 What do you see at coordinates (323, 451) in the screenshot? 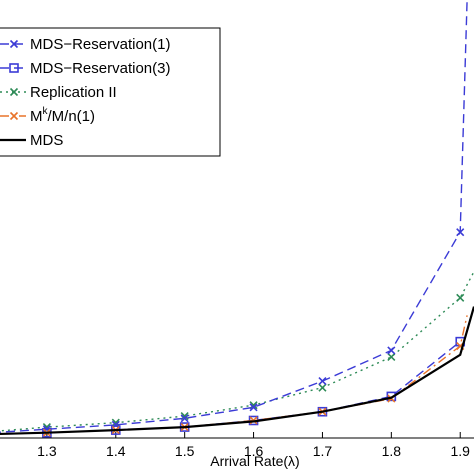
I see `x-tick-label: 1.7` at bounding box center [323, 451].